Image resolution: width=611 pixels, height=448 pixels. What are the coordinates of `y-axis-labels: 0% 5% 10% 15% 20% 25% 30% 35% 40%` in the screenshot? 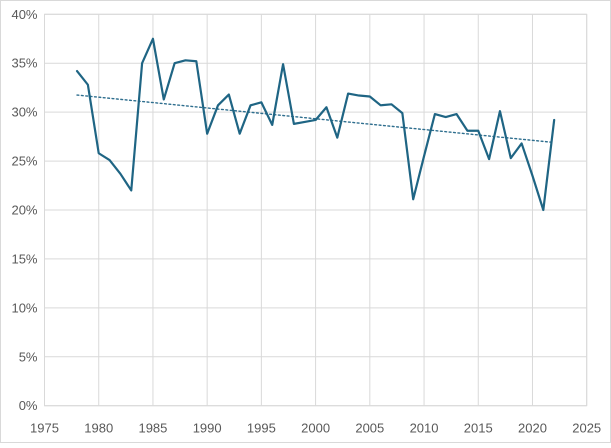 It's located at (24, 210).